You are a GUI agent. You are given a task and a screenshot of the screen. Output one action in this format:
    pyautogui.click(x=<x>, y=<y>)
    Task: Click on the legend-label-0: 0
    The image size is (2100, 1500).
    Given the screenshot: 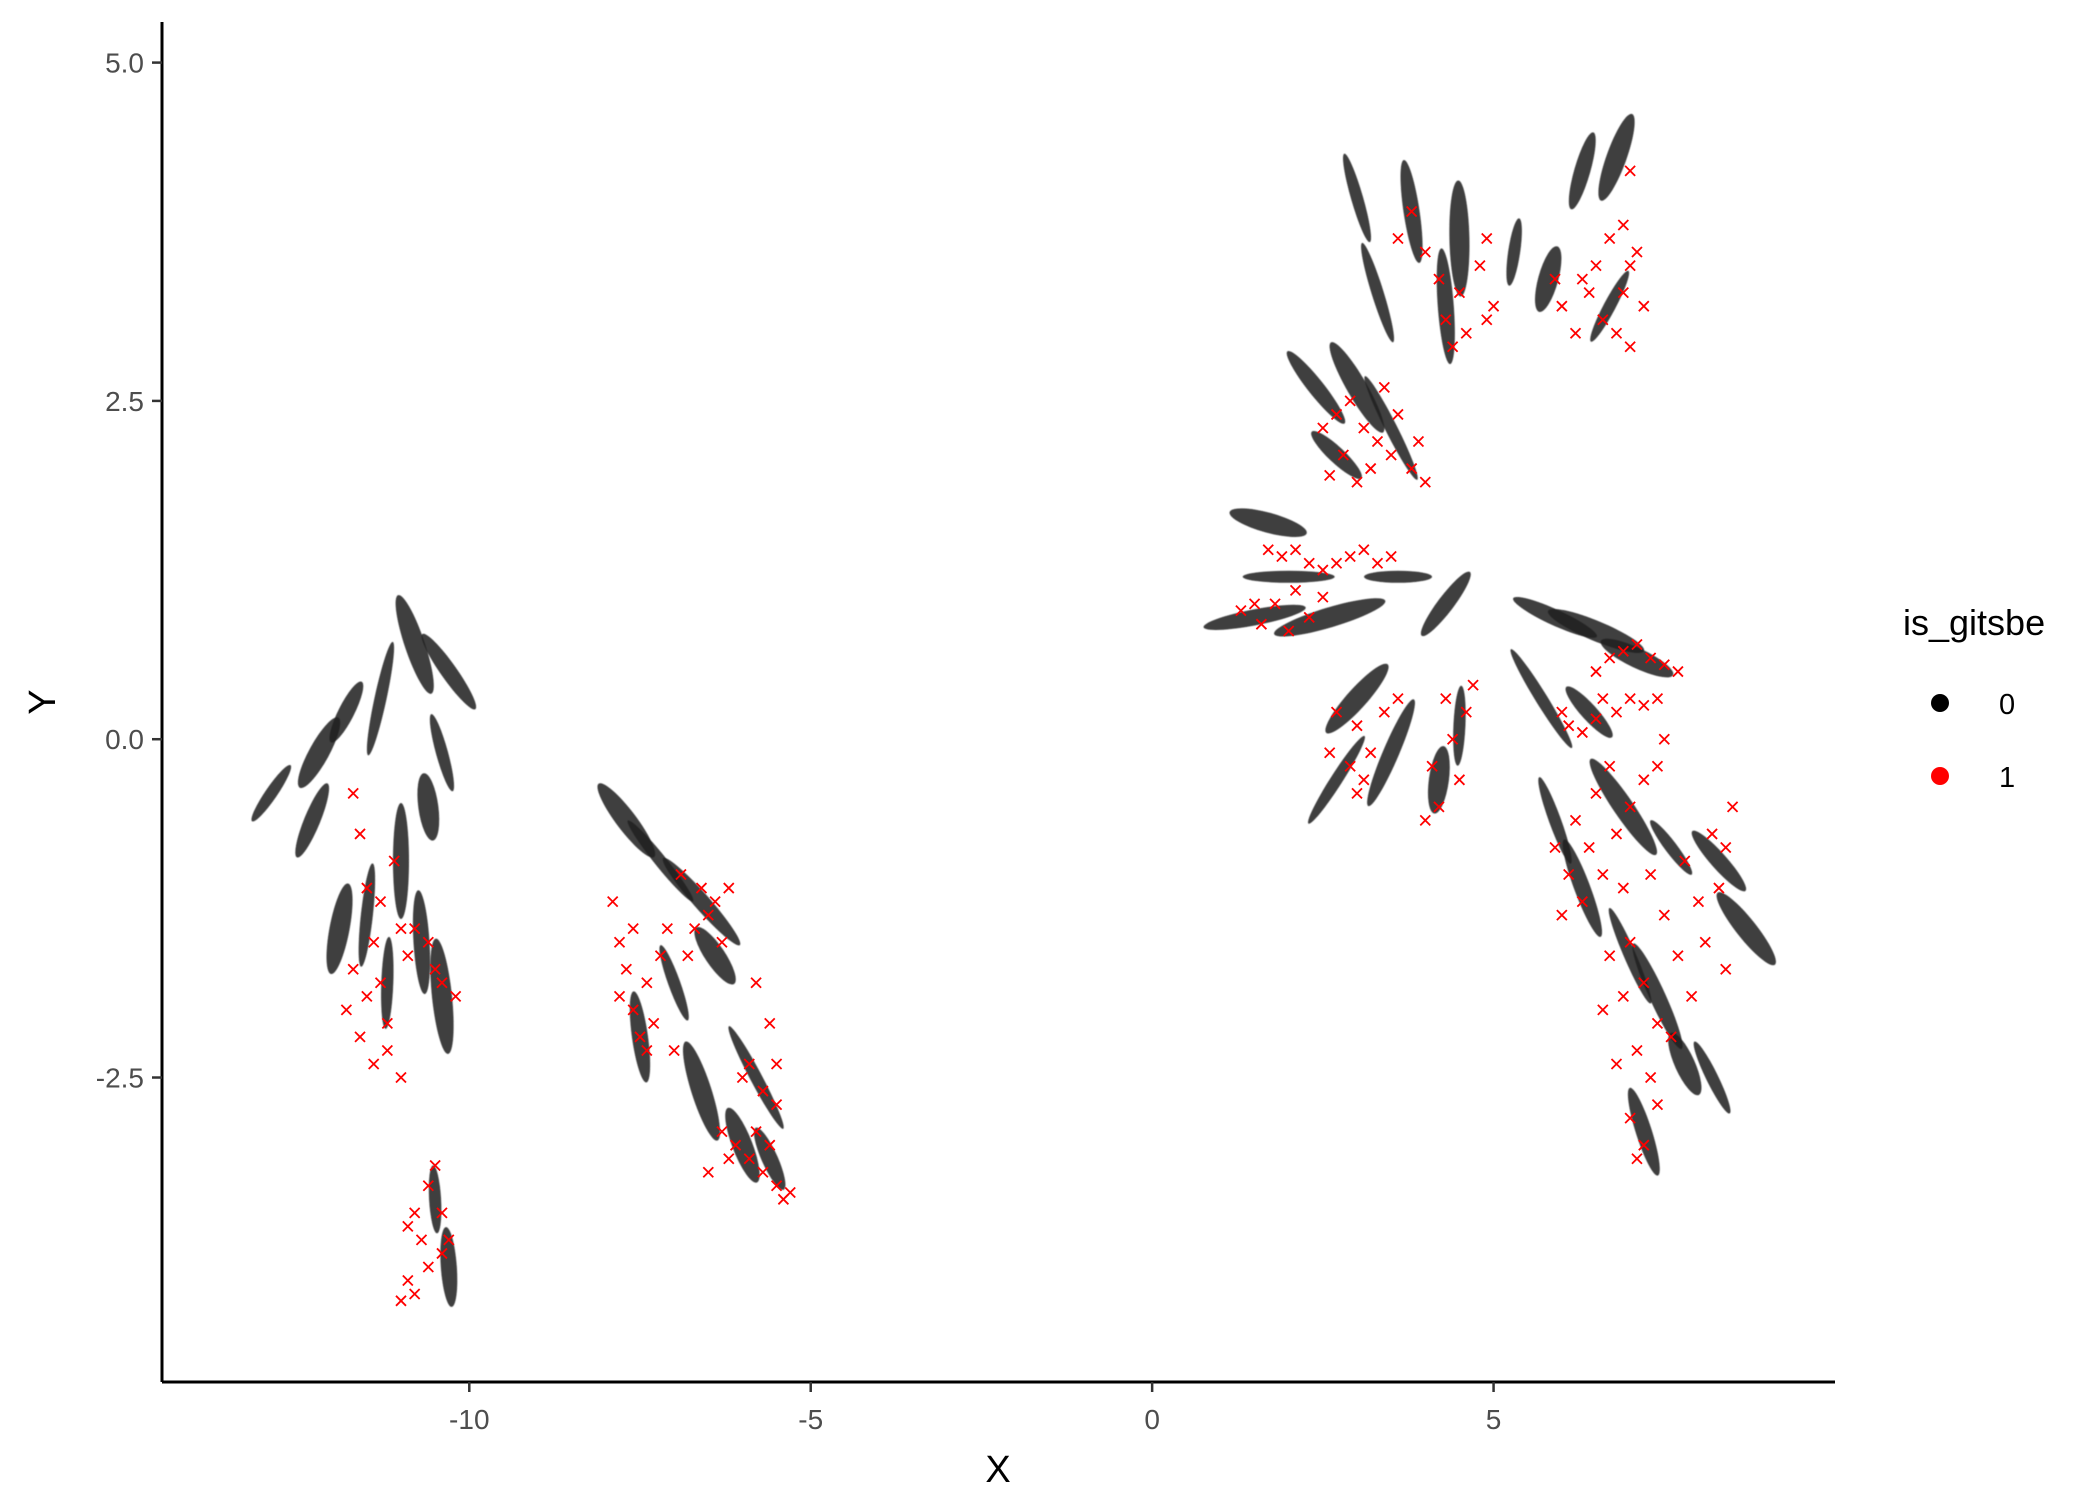 What is the action you would take?
    pyautogui.click(x=2007, y=705)
    